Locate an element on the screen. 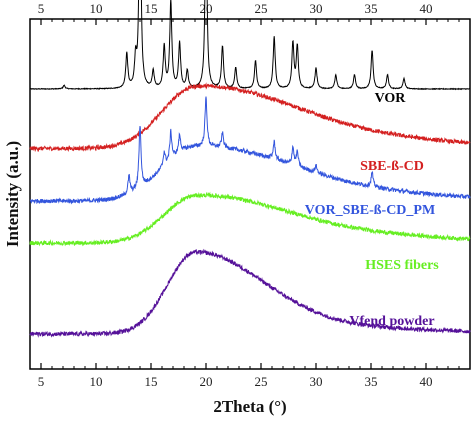  x-tick-label-bottom: 5 is located at coordinates (41, 381).